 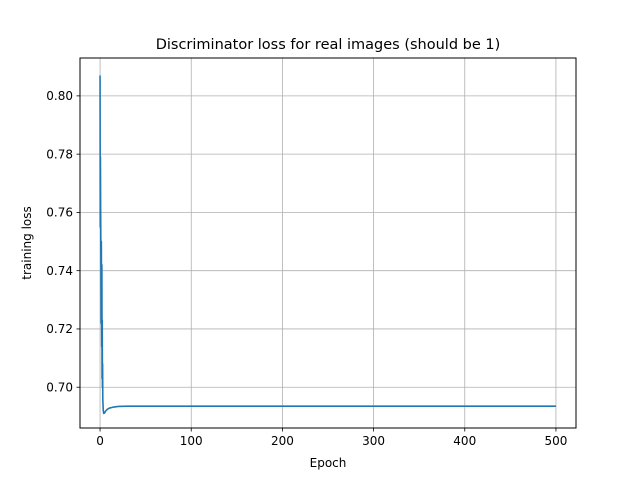 What do you see at coordinates (191, 441) in the screenshot?
I see `x-tick-label: 100` at bounding box center [191, 441].